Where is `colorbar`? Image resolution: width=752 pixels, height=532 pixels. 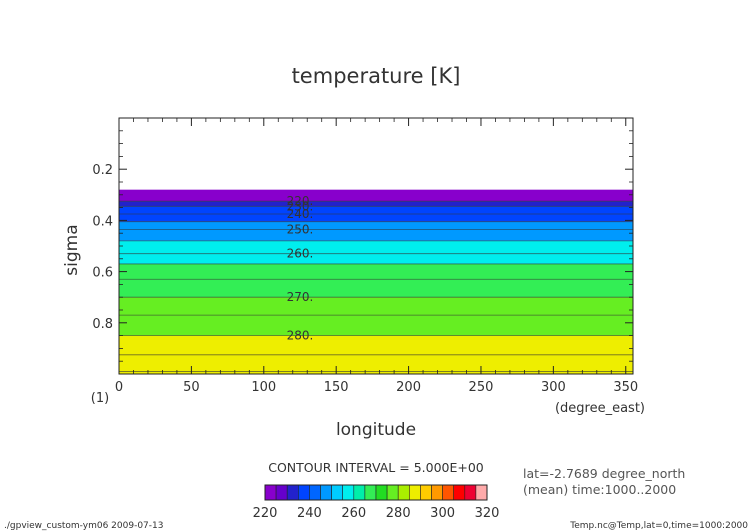 colorbar is located at coordinates (376, 492).